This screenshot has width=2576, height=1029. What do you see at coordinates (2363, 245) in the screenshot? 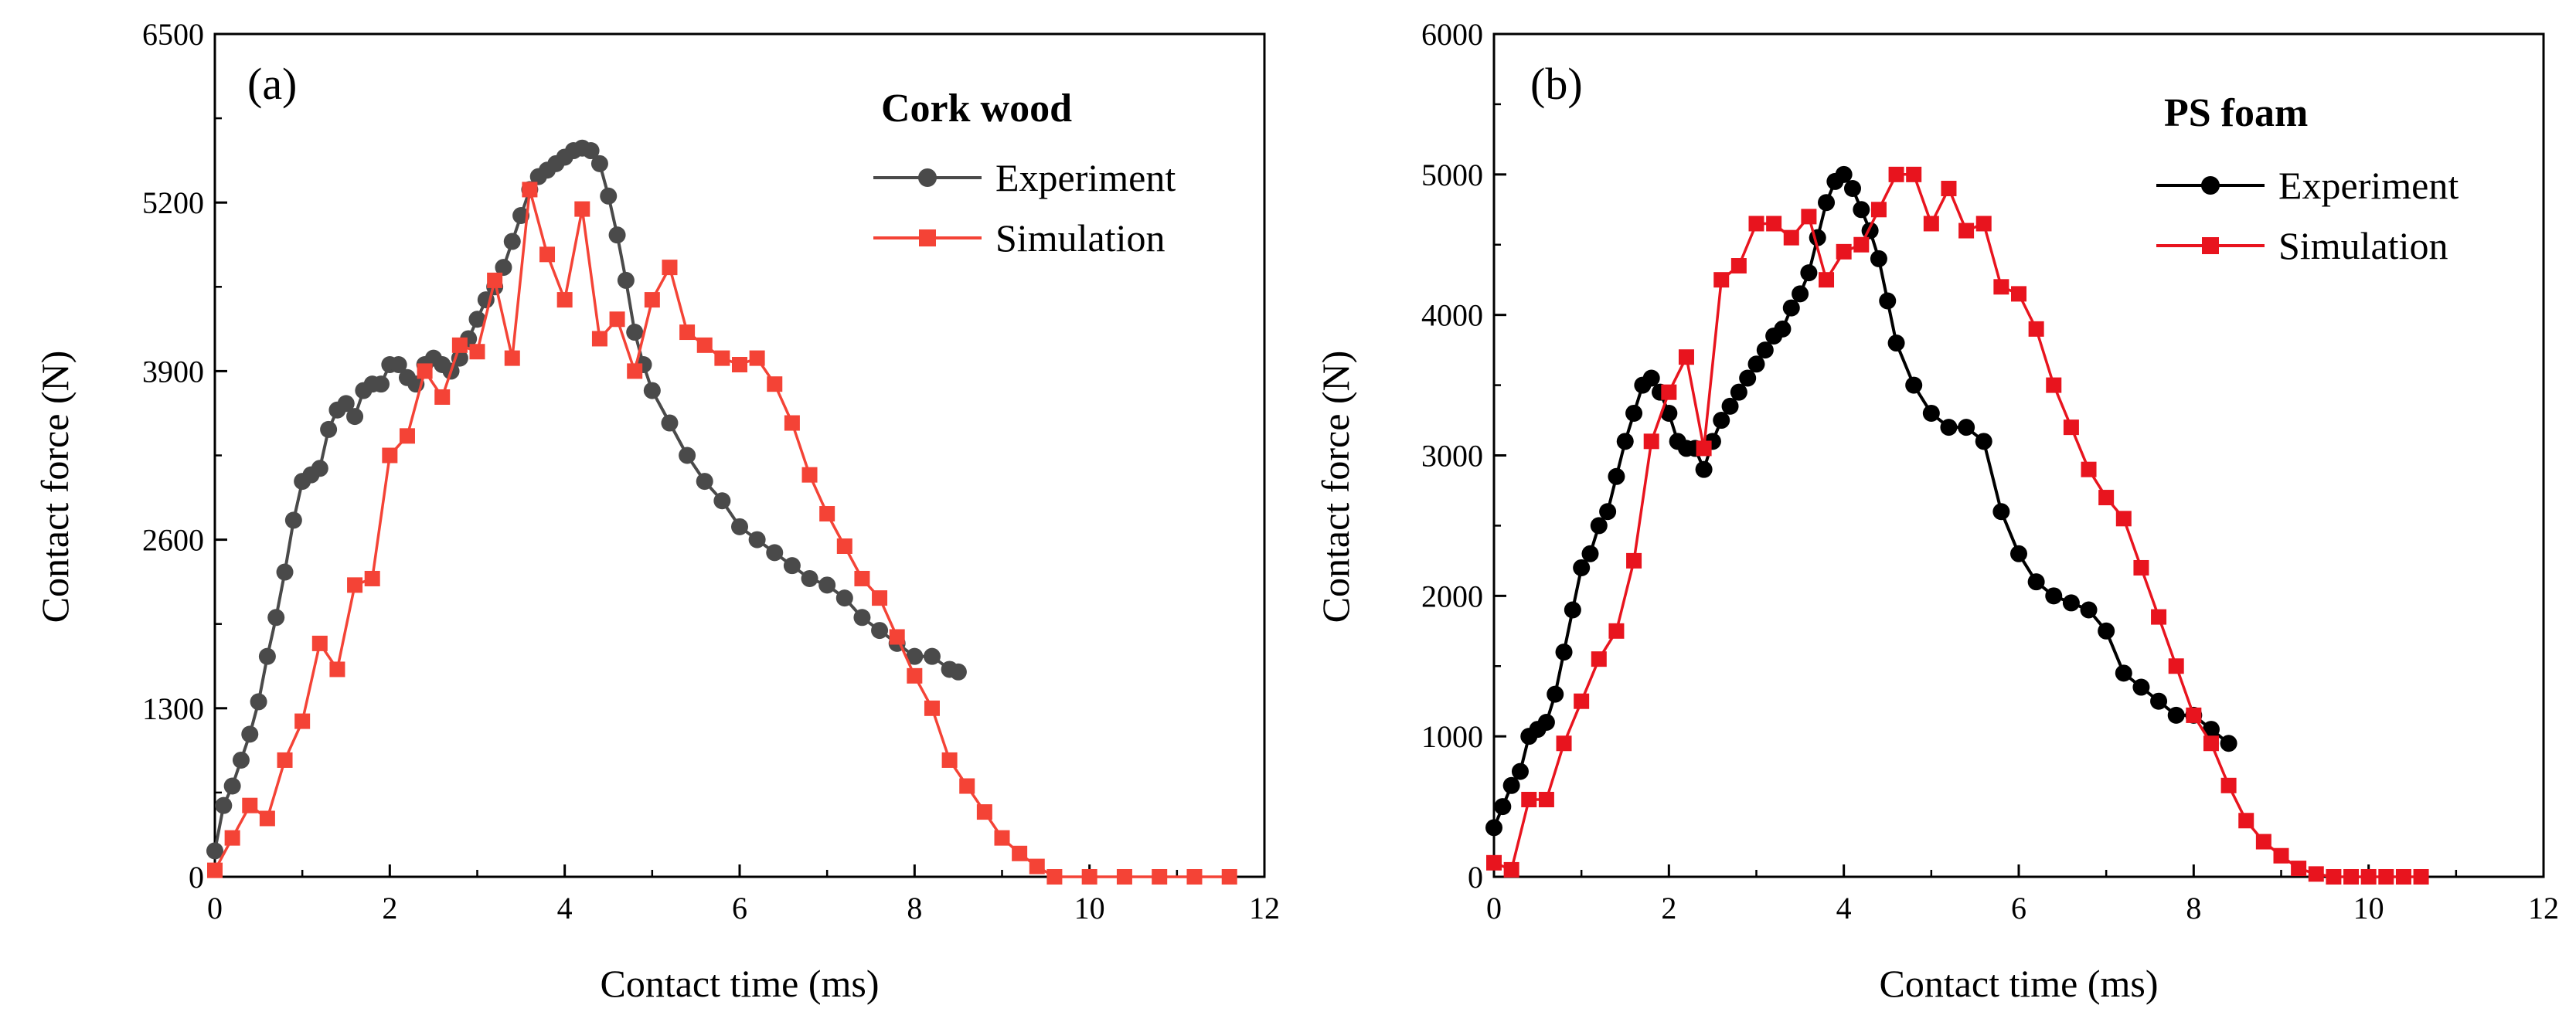
I see `panel-b-legend-simulation-label: Simulation` at bounding box center [2363, 245].